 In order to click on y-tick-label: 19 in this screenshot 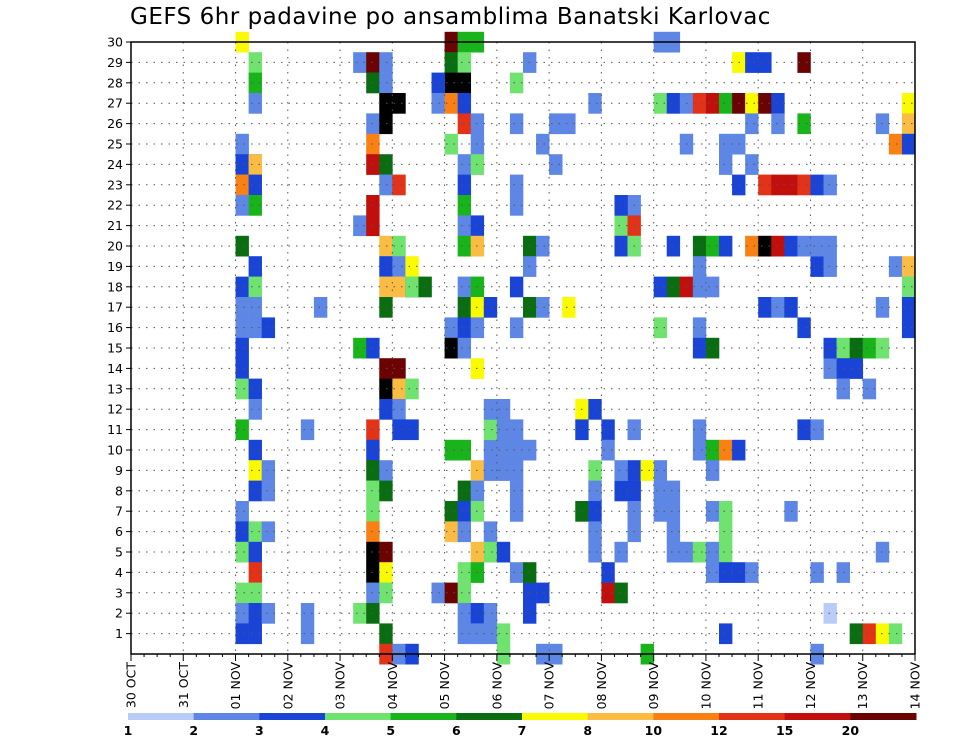, I will do `click(115, 266)`.